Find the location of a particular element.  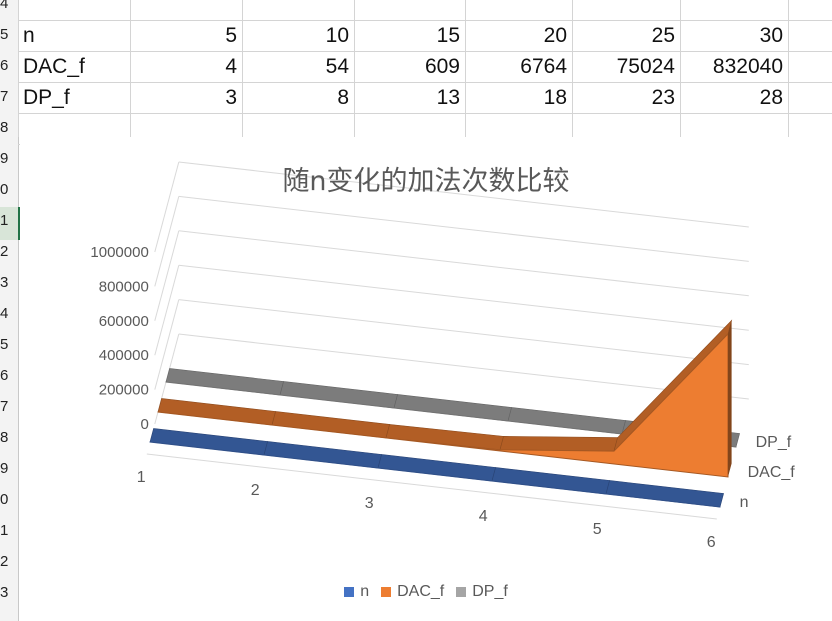

value-cell: 13 is located at coordinates (448, 97).